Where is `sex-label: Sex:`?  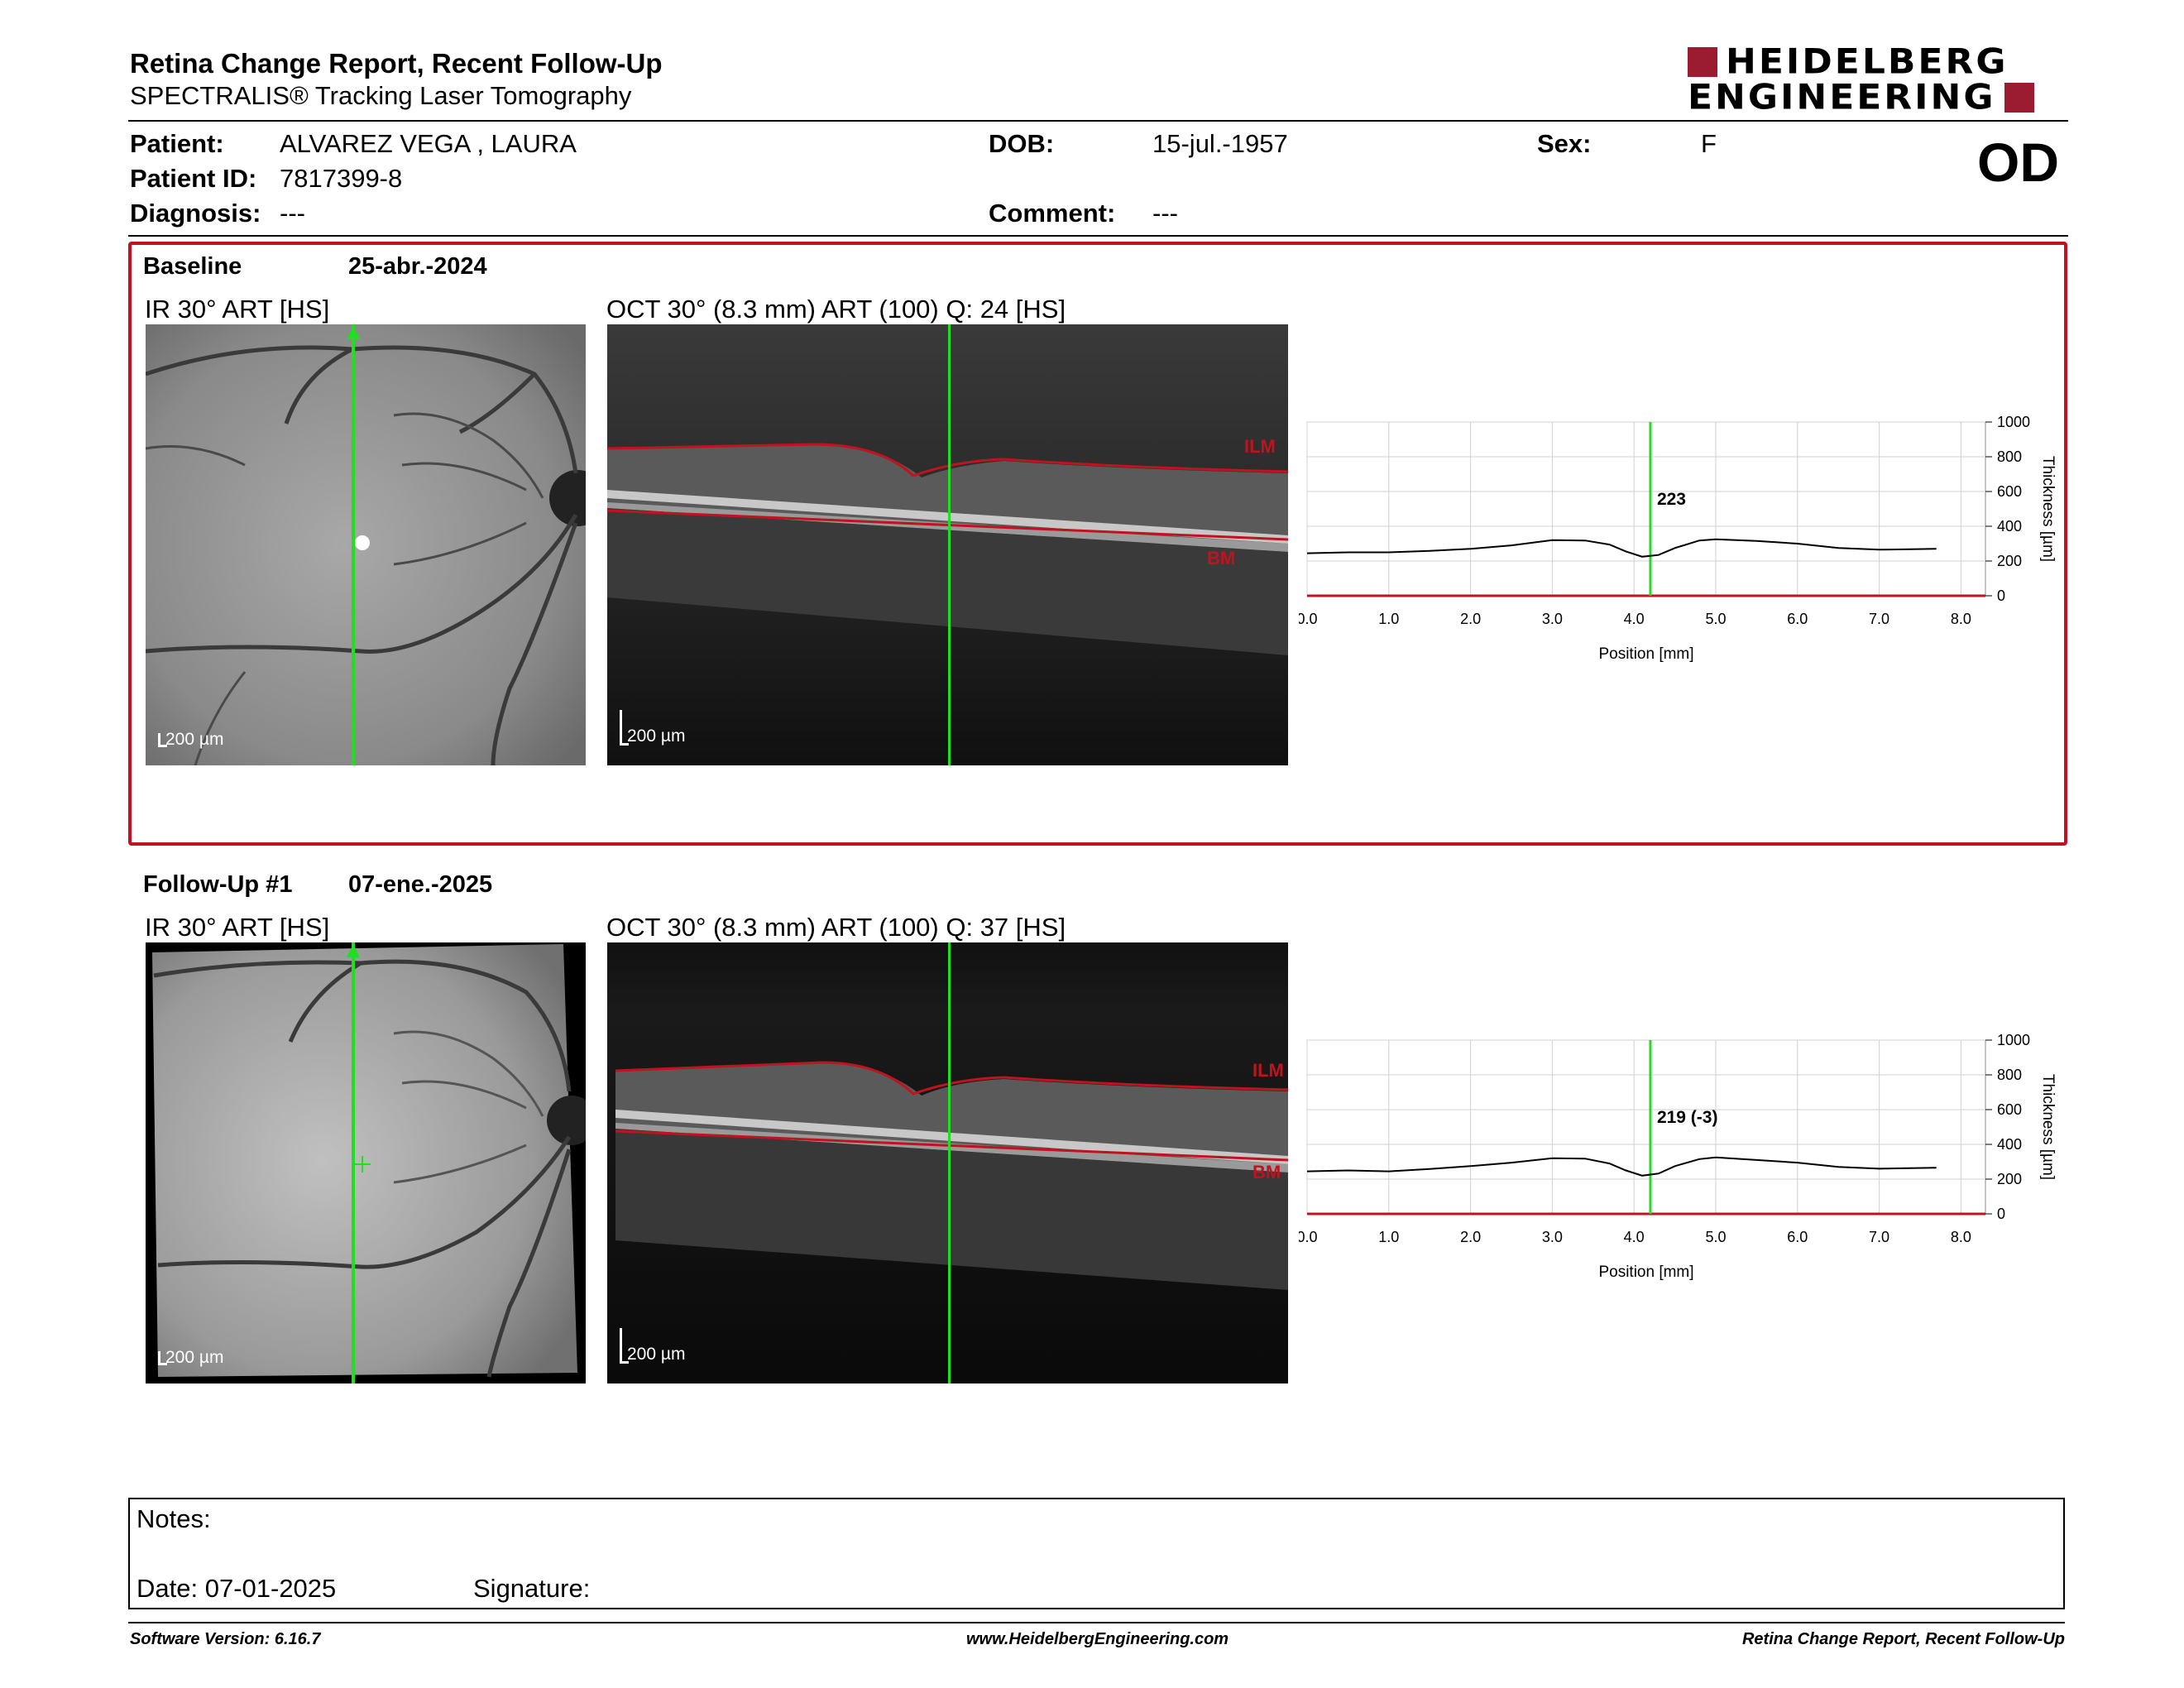
sex-label: Sex: is located at coordinates (1564, 143).